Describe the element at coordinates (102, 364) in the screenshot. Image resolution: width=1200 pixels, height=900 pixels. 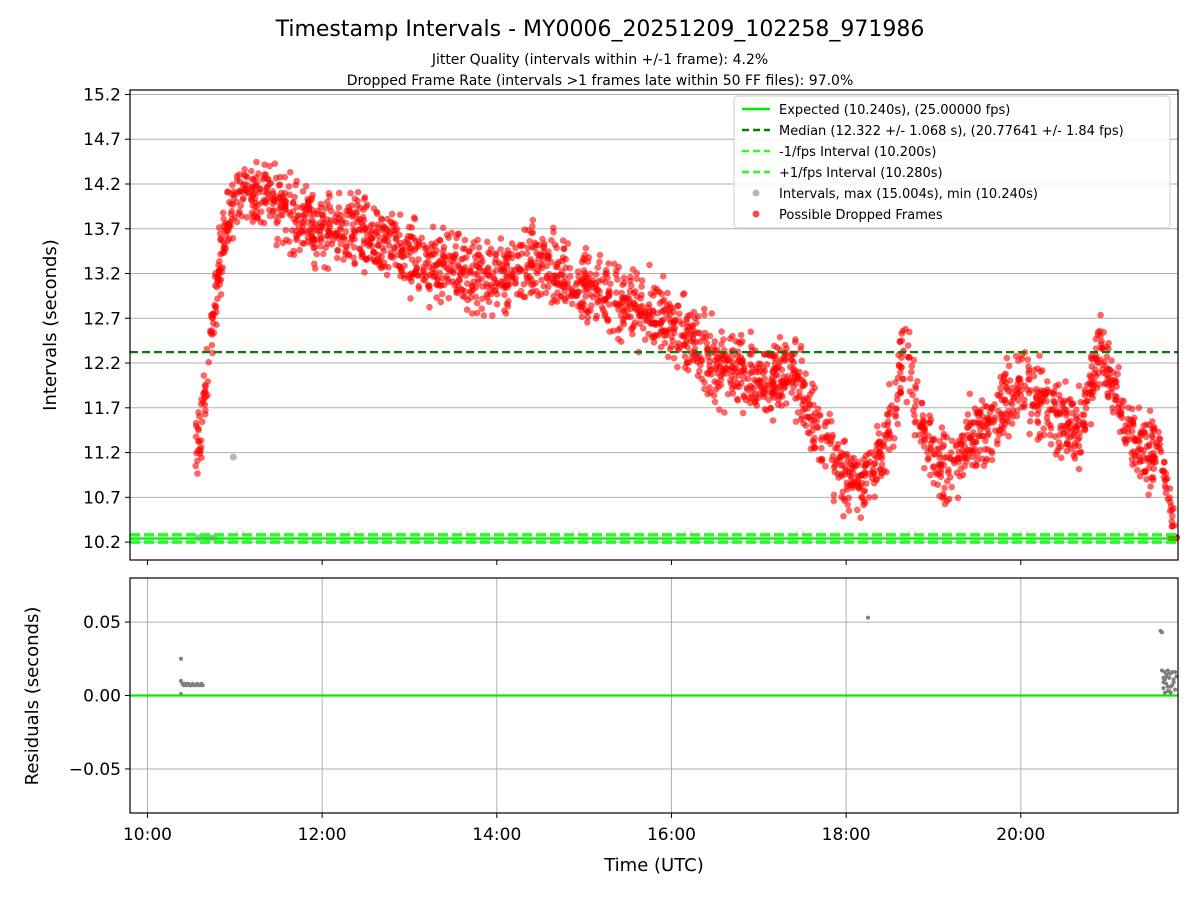
I see `y-tick-label: 12.2` at that location.